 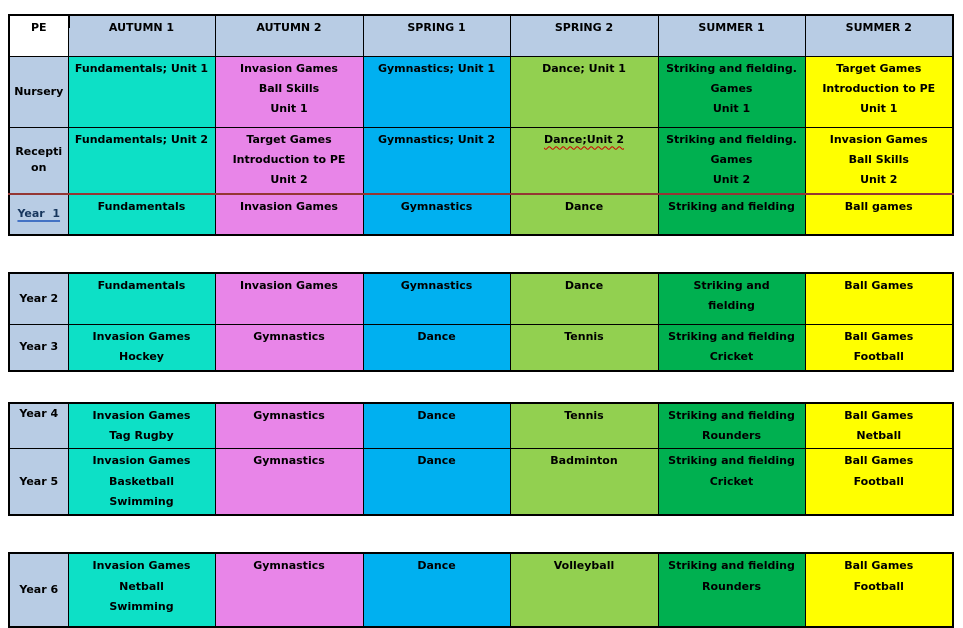 What do you see at coordinates (289, 35) in the screenshot?
I see `header-autumn2: AUTUMN 2` at bounding box center [289, 35].